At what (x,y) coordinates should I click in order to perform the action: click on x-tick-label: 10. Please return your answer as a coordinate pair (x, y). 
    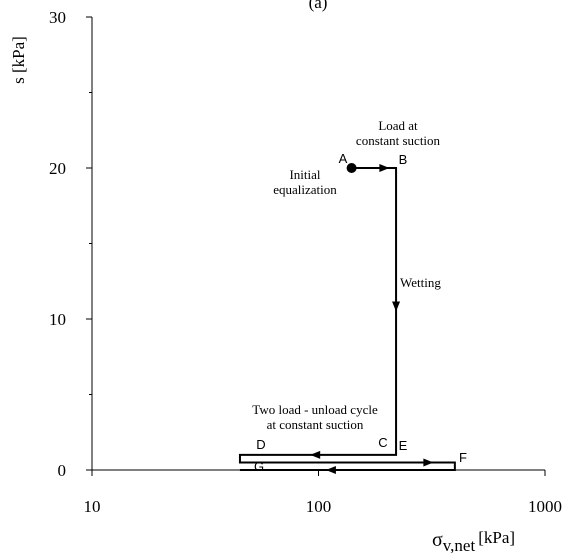
    Looking at the image, I should click on (92, 506).